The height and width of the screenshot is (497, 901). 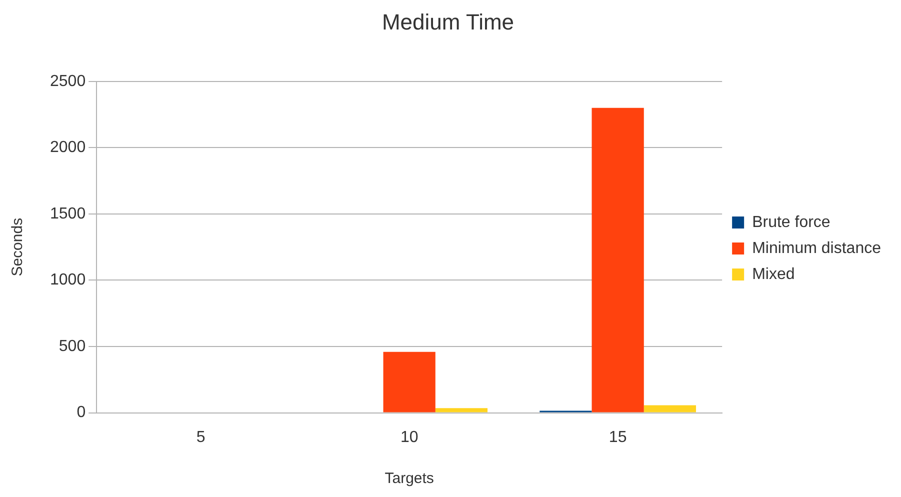 I want to click on x-tick-label: 5, so click(x=201, y=437).